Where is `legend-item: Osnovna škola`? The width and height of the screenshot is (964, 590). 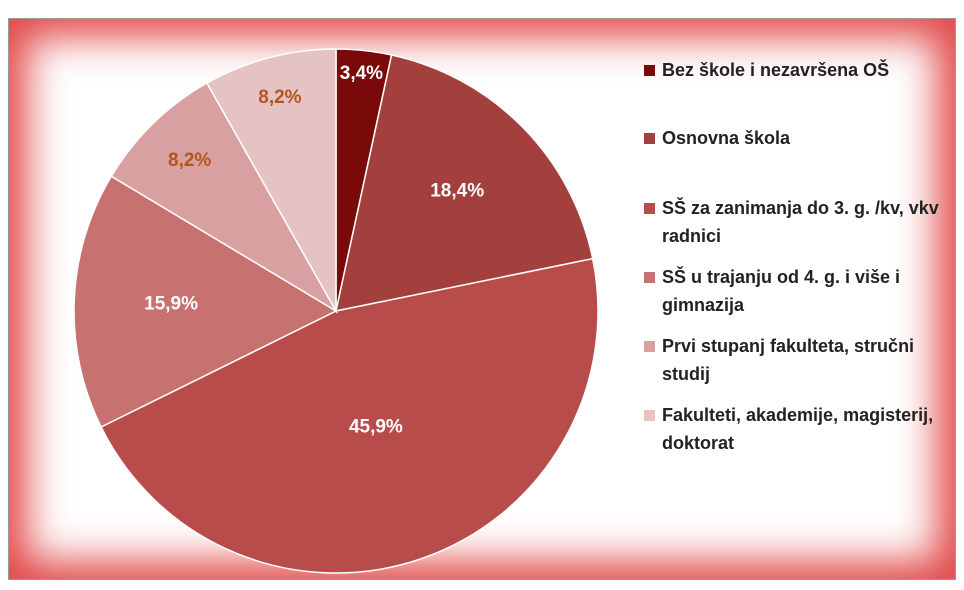
legend-item: Osnovna škola is located at coordinates (790, 138).